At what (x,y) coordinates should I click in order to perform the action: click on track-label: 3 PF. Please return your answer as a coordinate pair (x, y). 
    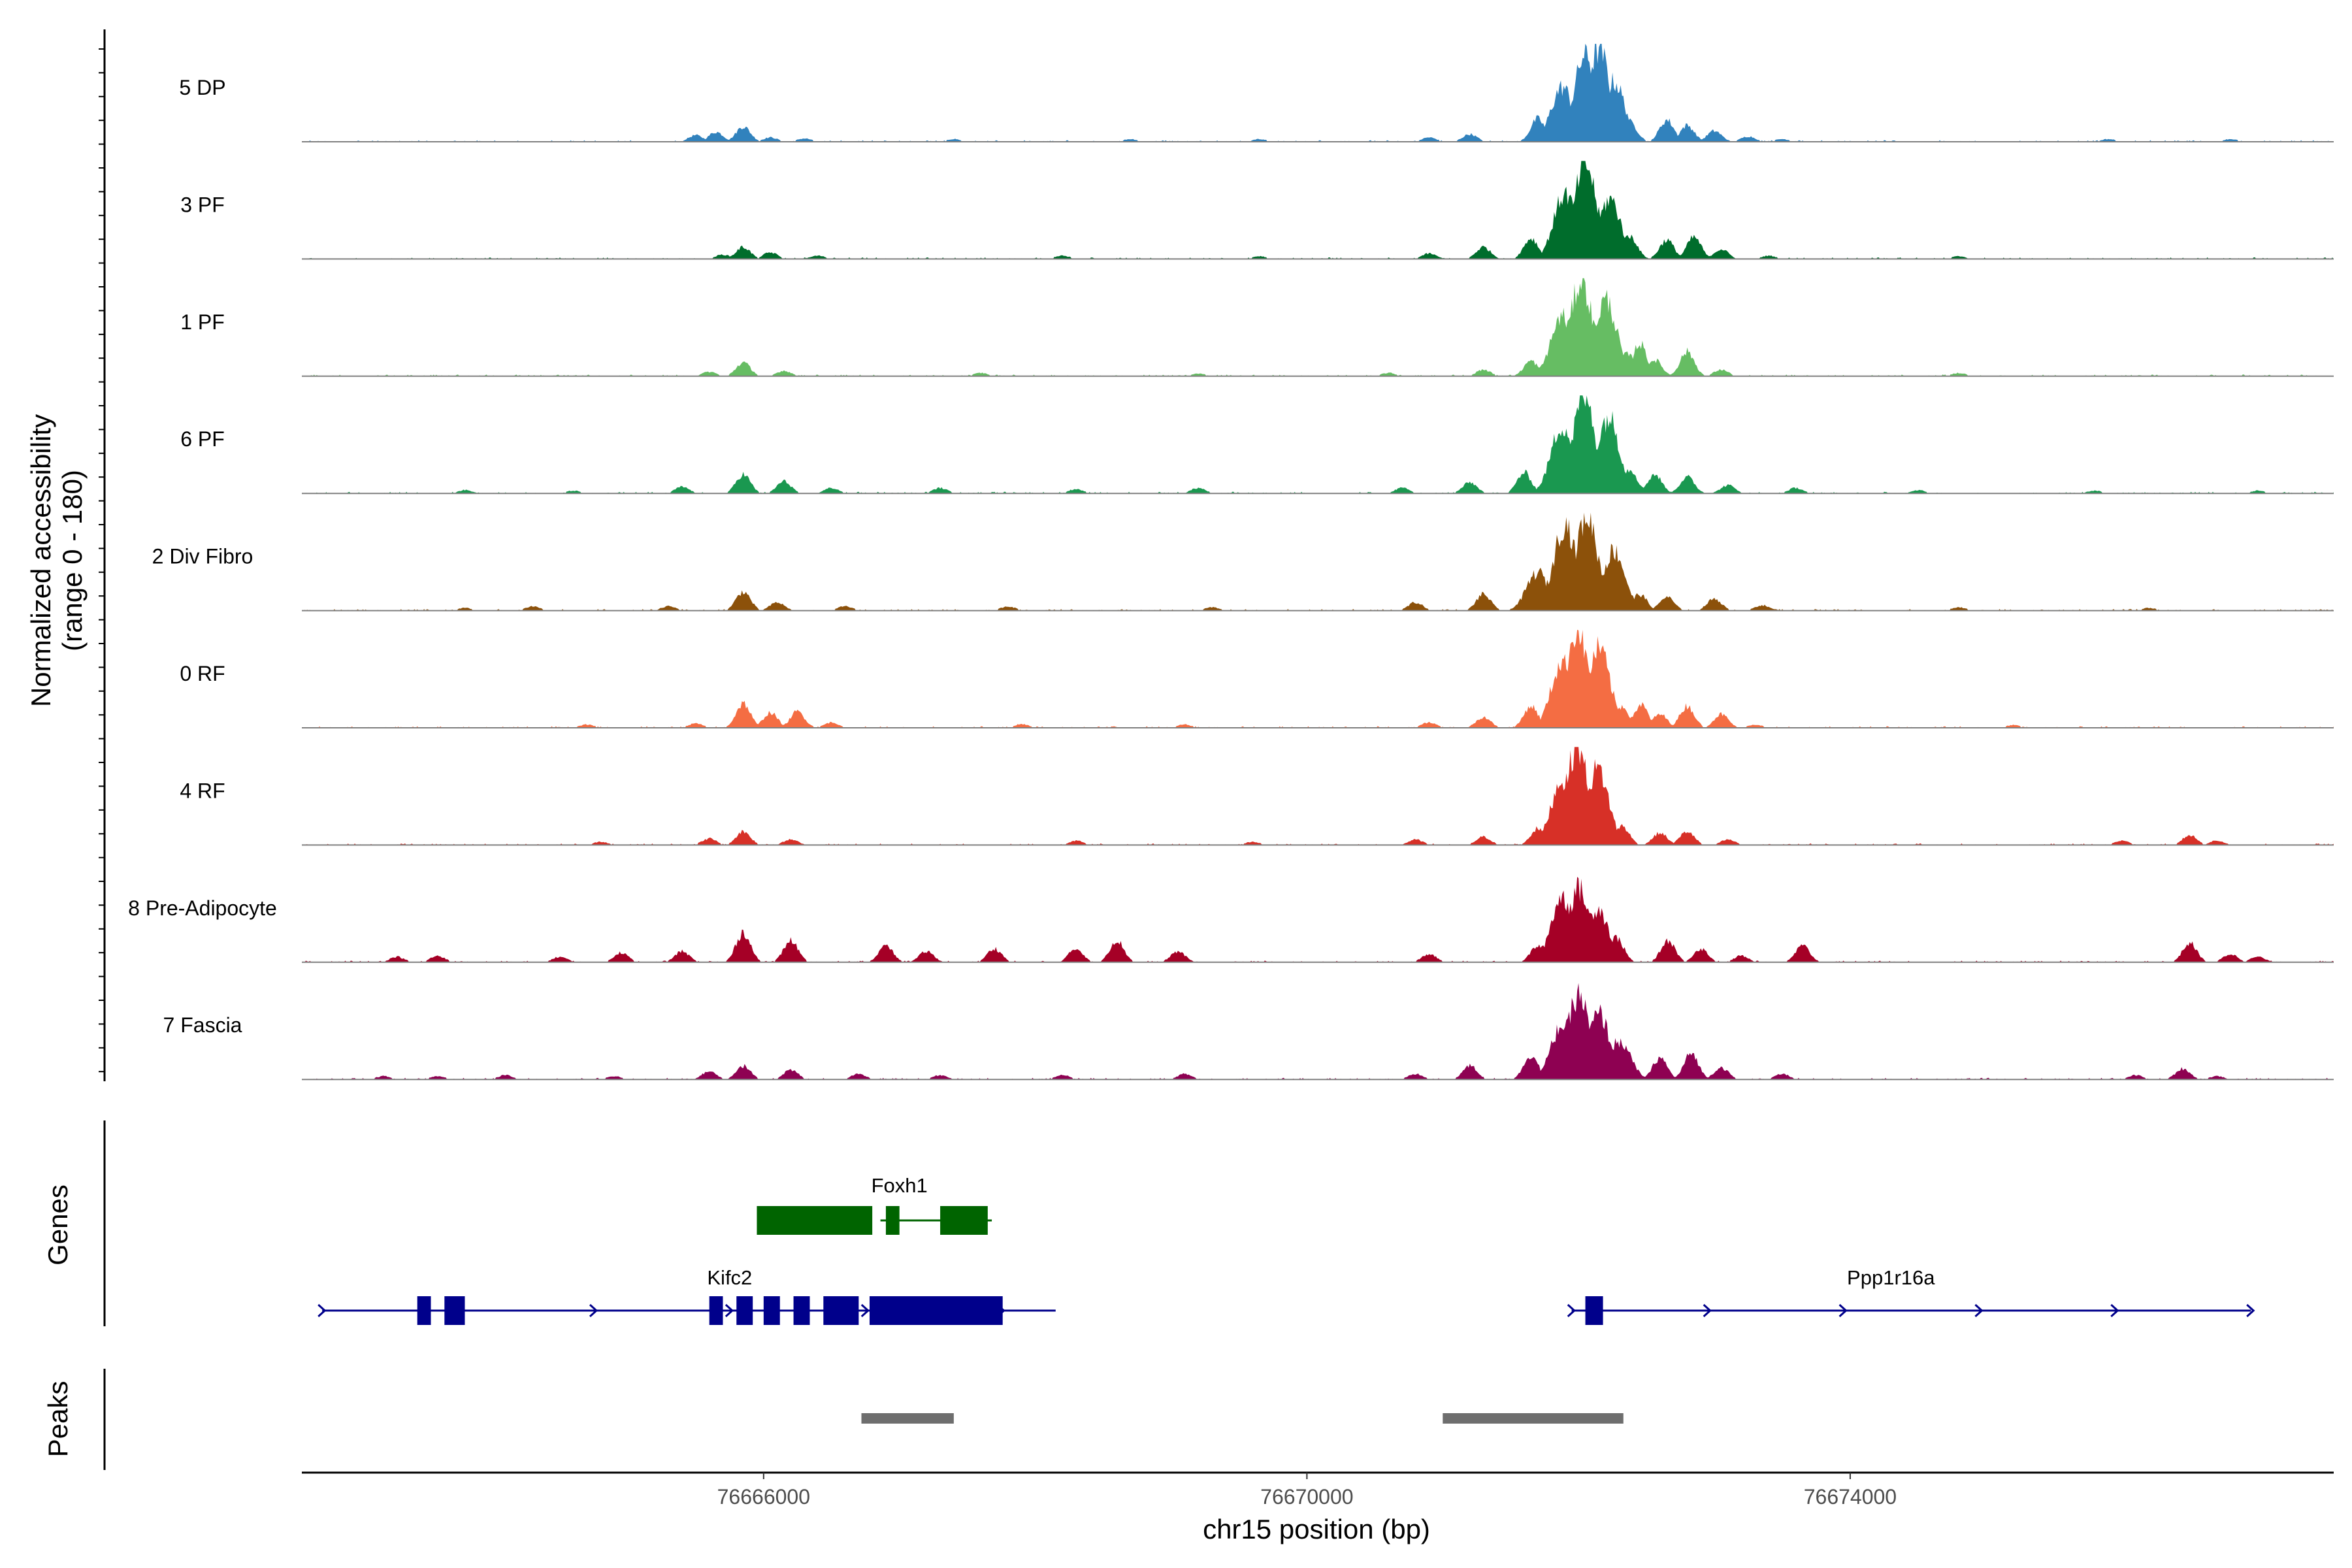
    Looking at the image, I should click on (202, 204).